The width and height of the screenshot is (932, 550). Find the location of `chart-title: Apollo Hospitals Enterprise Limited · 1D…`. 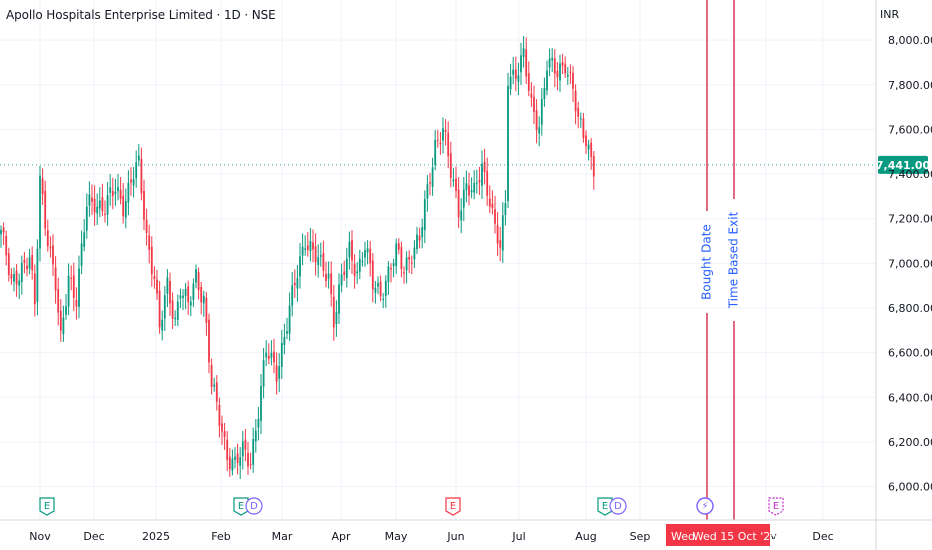

chart-title: Apollo Hospitals Enterprise Limited · 1D… is located at coordinates (141, 15).